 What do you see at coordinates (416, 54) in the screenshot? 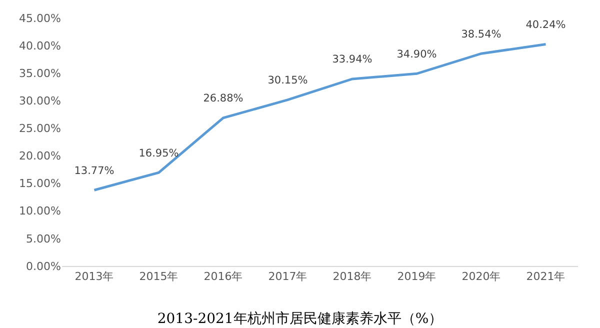
I see `data-label: 34.90%` at bounding box center [416, 54].